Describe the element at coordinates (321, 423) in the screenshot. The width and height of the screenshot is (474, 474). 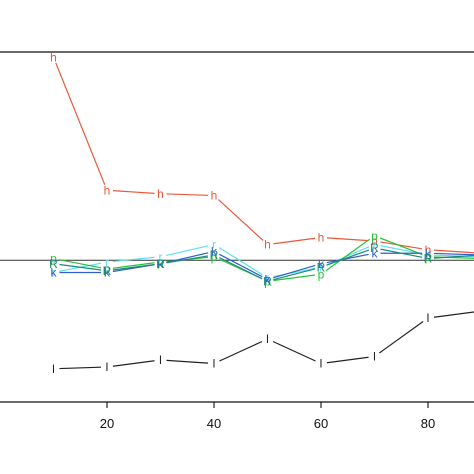
I see `x-tick-label-60: 60` at that location.